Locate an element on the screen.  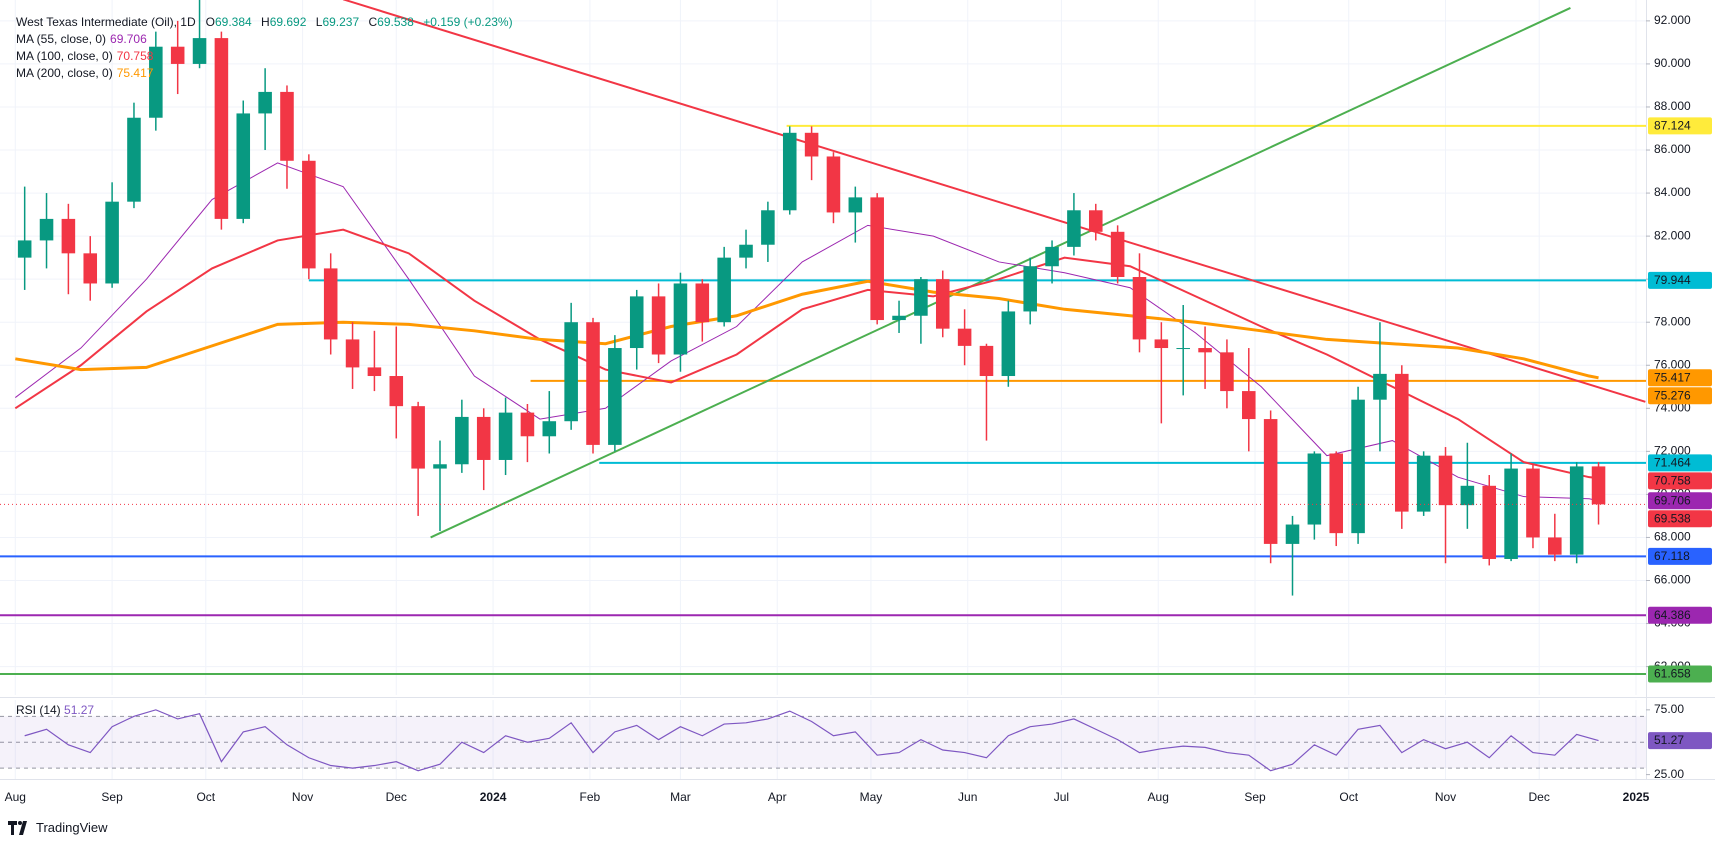
y-tick-label: 68.000 is located at coordinates (1672, 537).